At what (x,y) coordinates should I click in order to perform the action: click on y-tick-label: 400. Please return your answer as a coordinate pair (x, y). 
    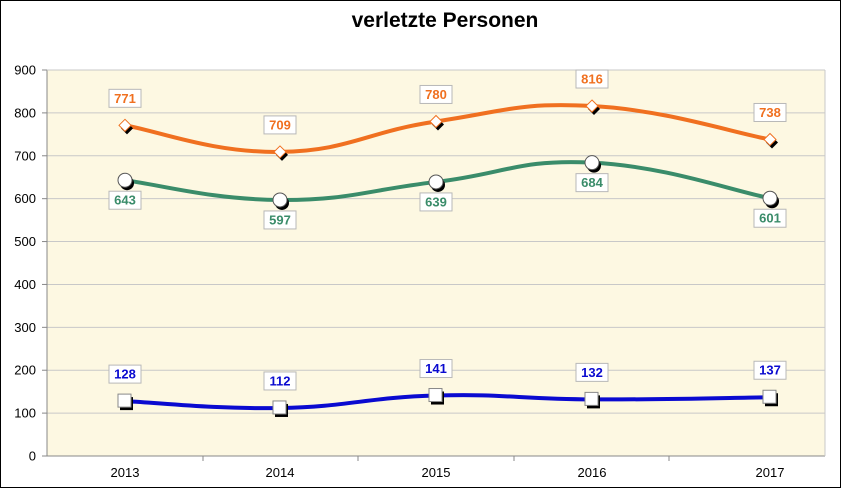
    Looking at the image, I should click on (25, 284).